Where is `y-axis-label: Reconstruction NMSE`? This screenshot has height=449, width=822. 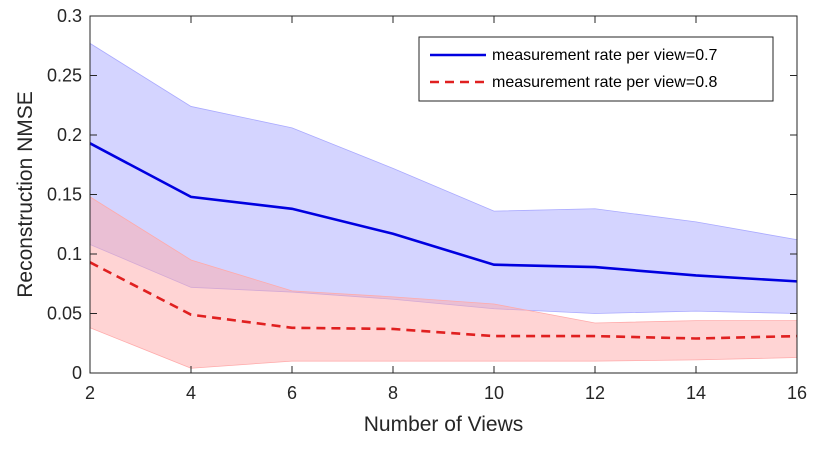 y-axis-label: Reconstruction NMSE is located at coordinates (25, 194).